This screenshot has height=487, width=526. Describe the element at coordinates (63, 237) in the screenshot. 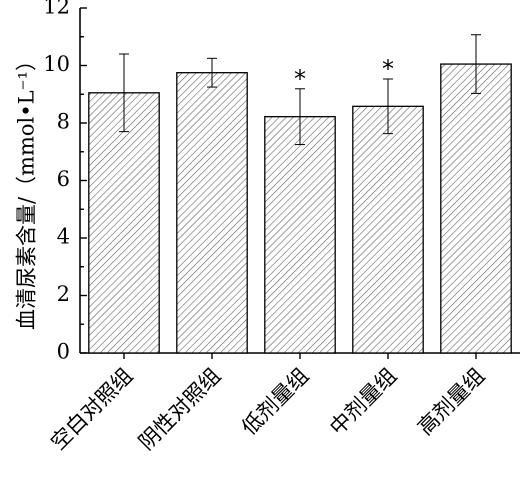

I see `y-tick-label: 4` at that location.